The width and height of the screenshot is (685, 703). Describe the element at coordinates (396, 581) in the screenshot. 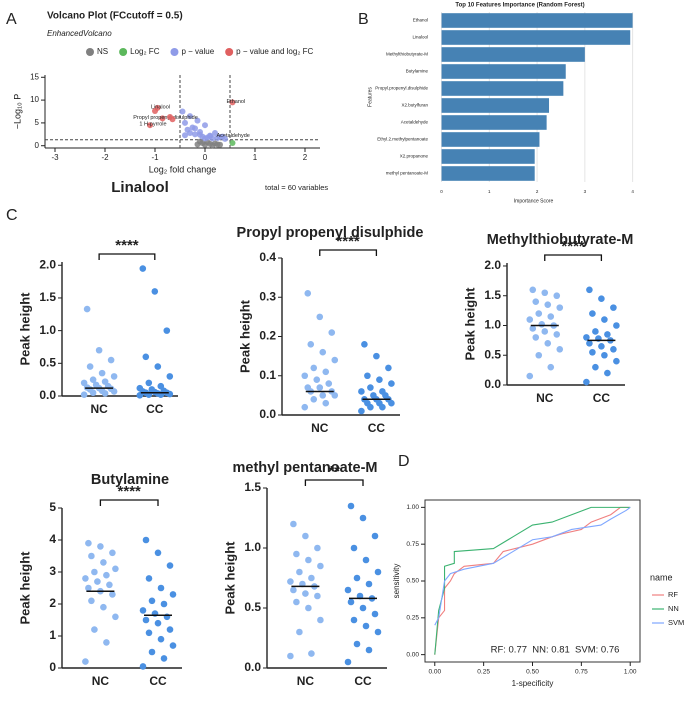

I see `y-axis-label: sensitivity` at that location.